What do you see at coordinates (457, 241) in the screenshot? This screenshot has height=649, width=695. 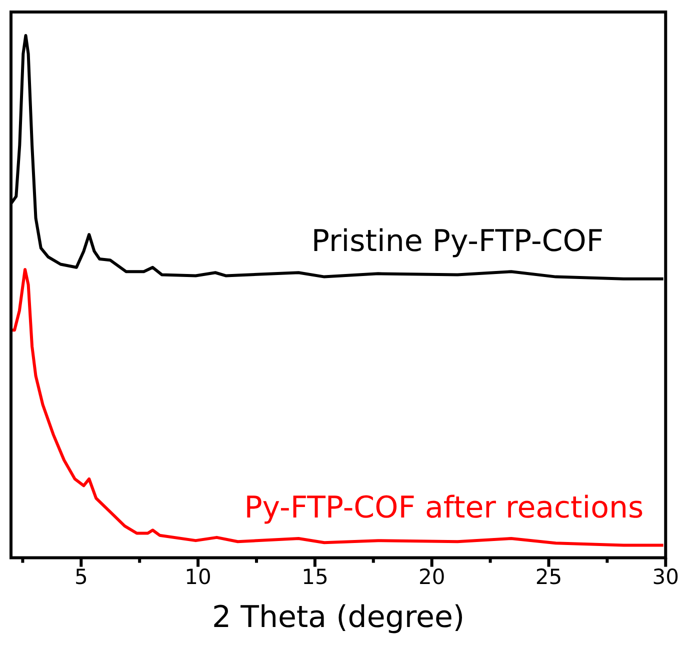 I see `series-label: Pristine Py-FTP-COF` at bounding box center [457, 241].